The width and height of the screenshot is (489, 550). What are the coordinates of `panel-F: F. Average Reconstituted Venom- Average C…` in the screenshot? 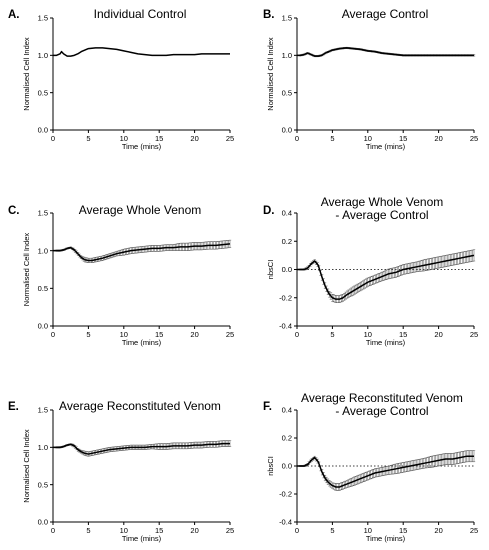 It's located at (370, 467).